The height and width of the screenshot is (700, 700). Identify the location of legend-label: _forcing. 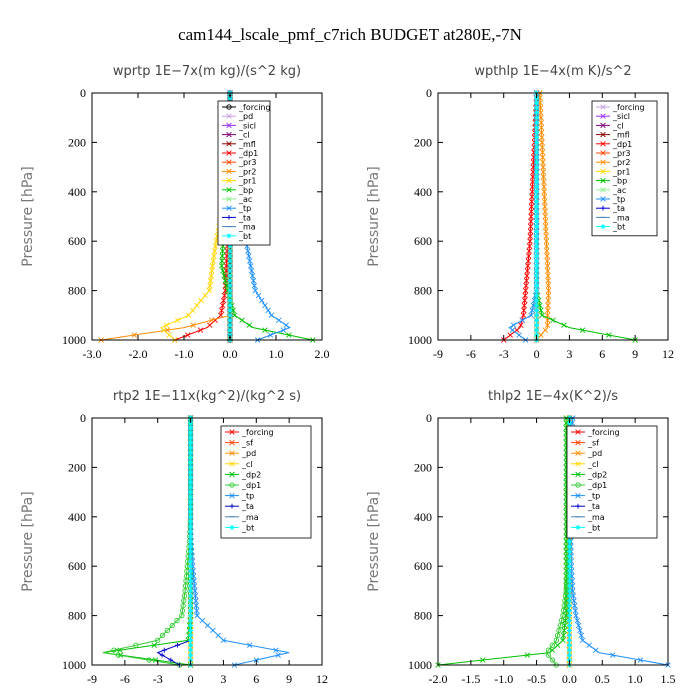
(628, 107).